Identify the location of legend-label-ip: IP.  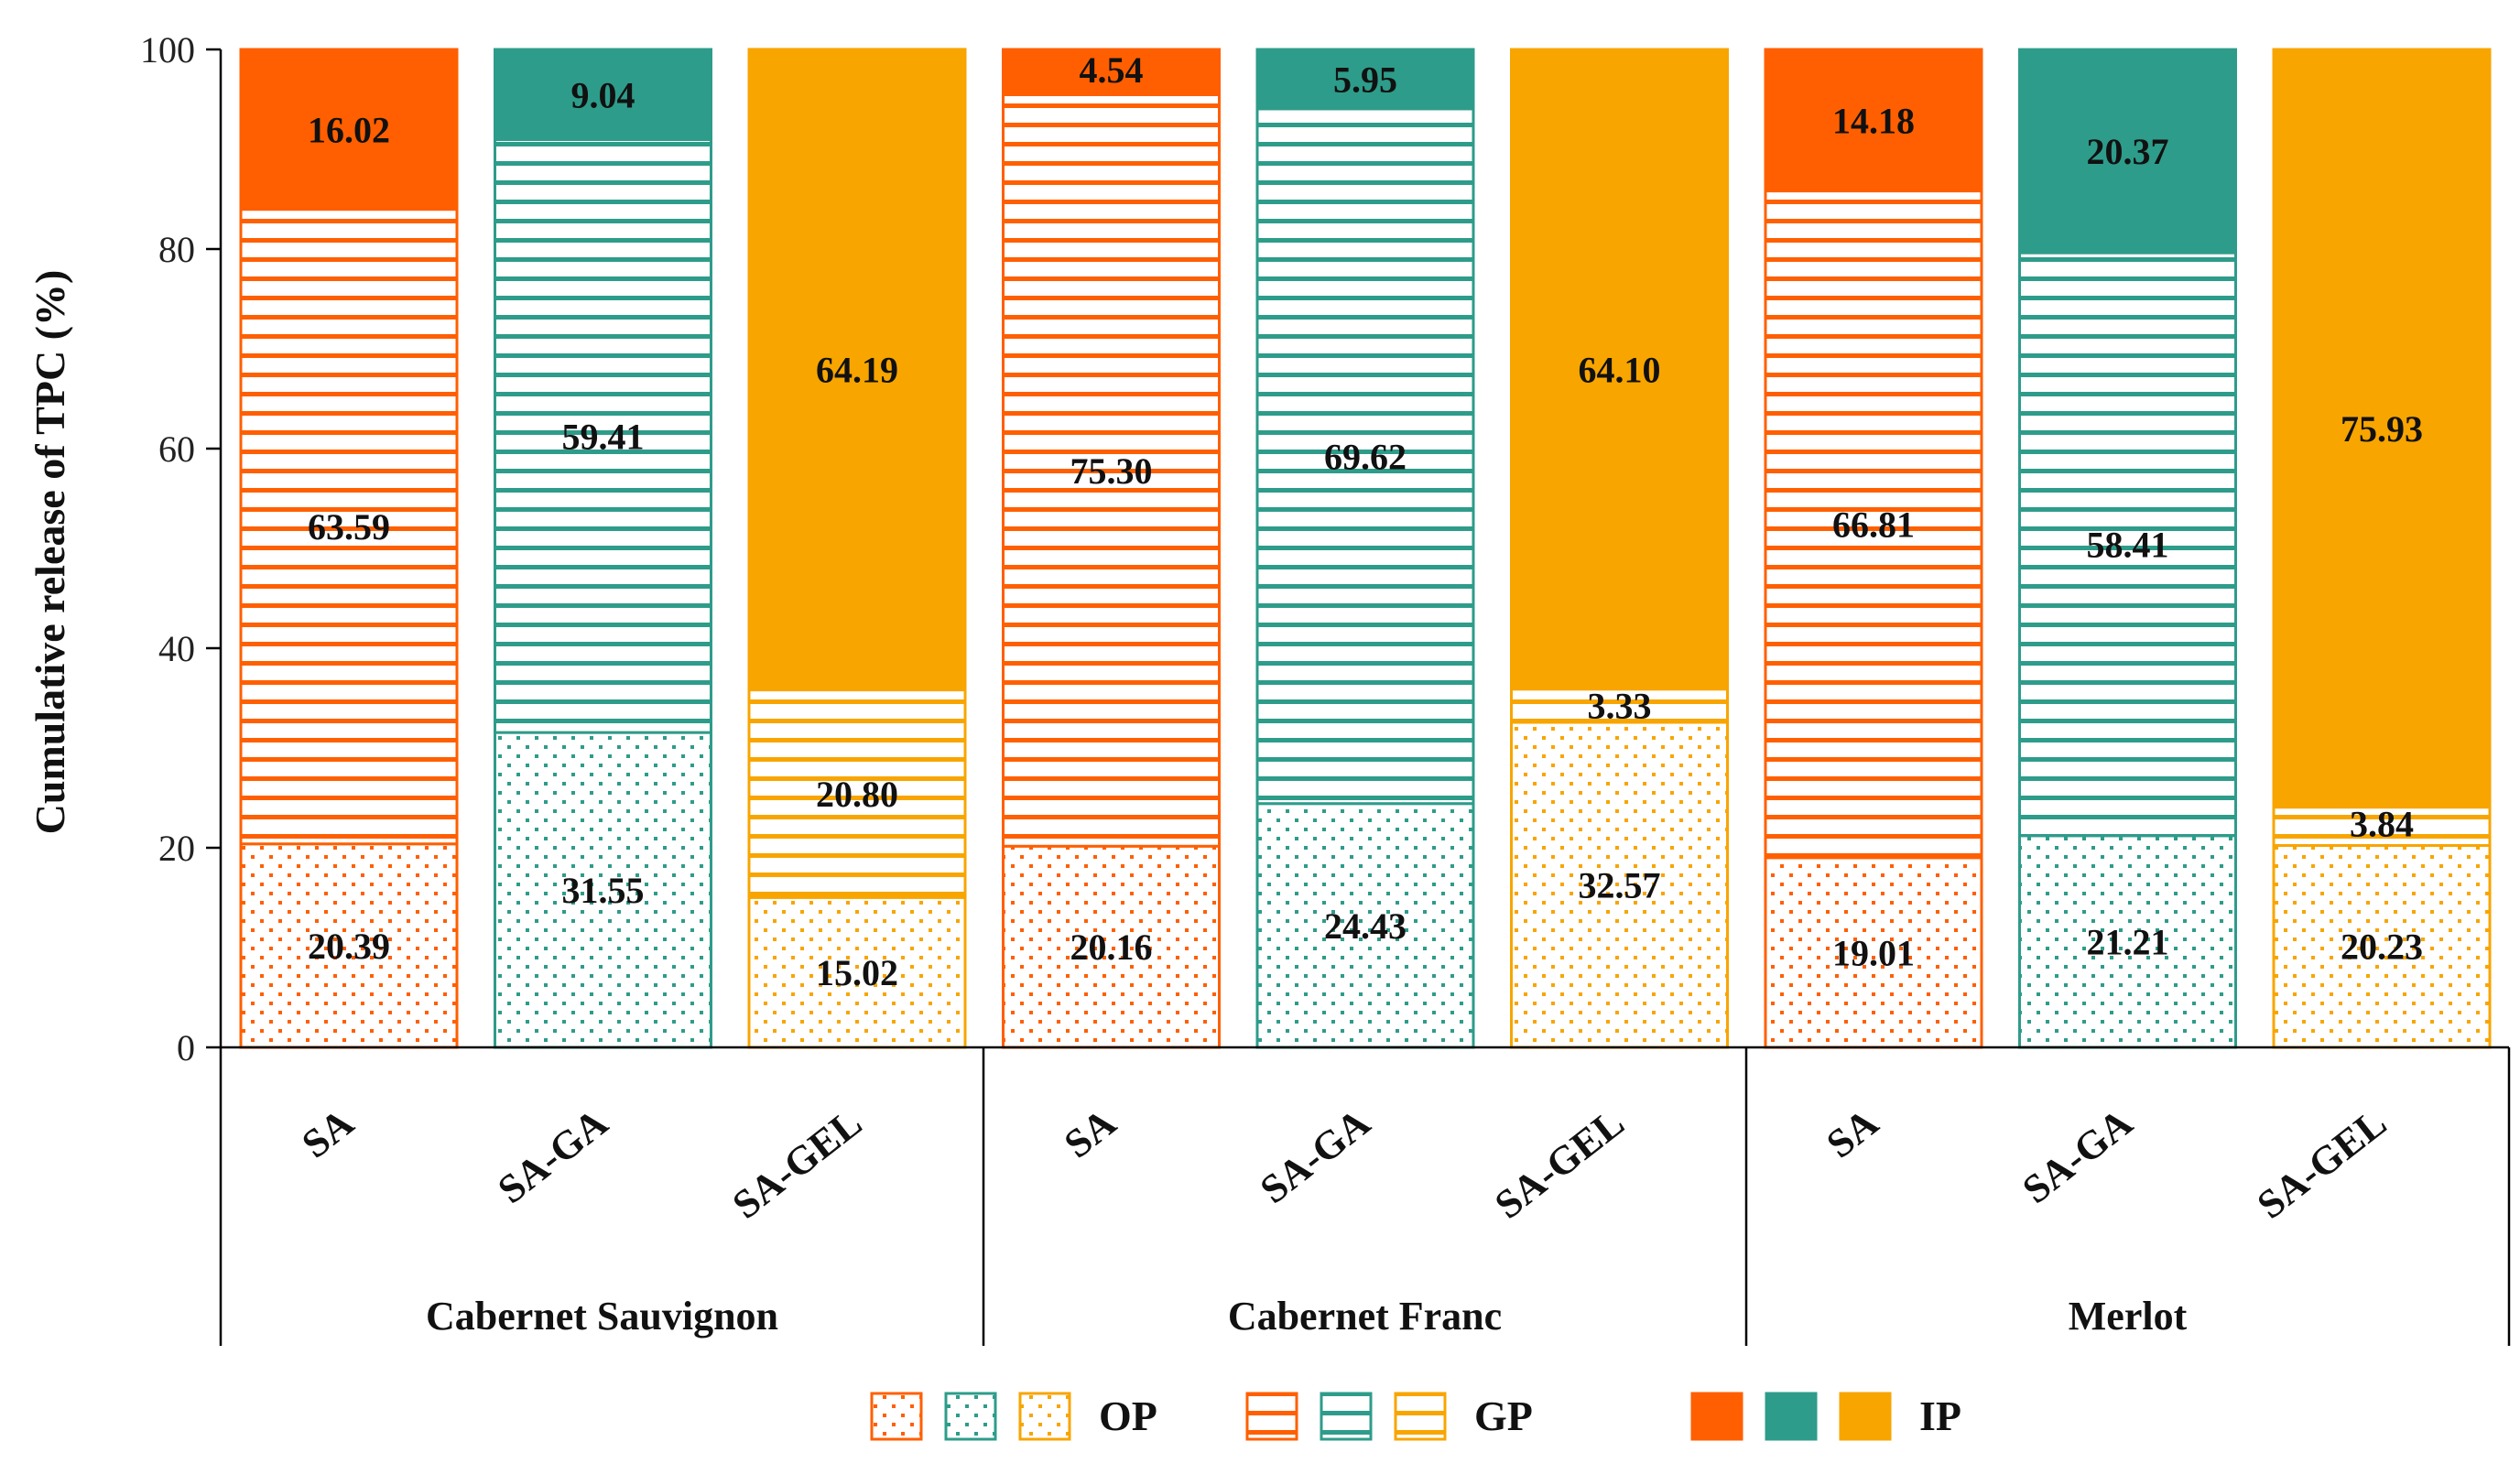
(1940, 1416).